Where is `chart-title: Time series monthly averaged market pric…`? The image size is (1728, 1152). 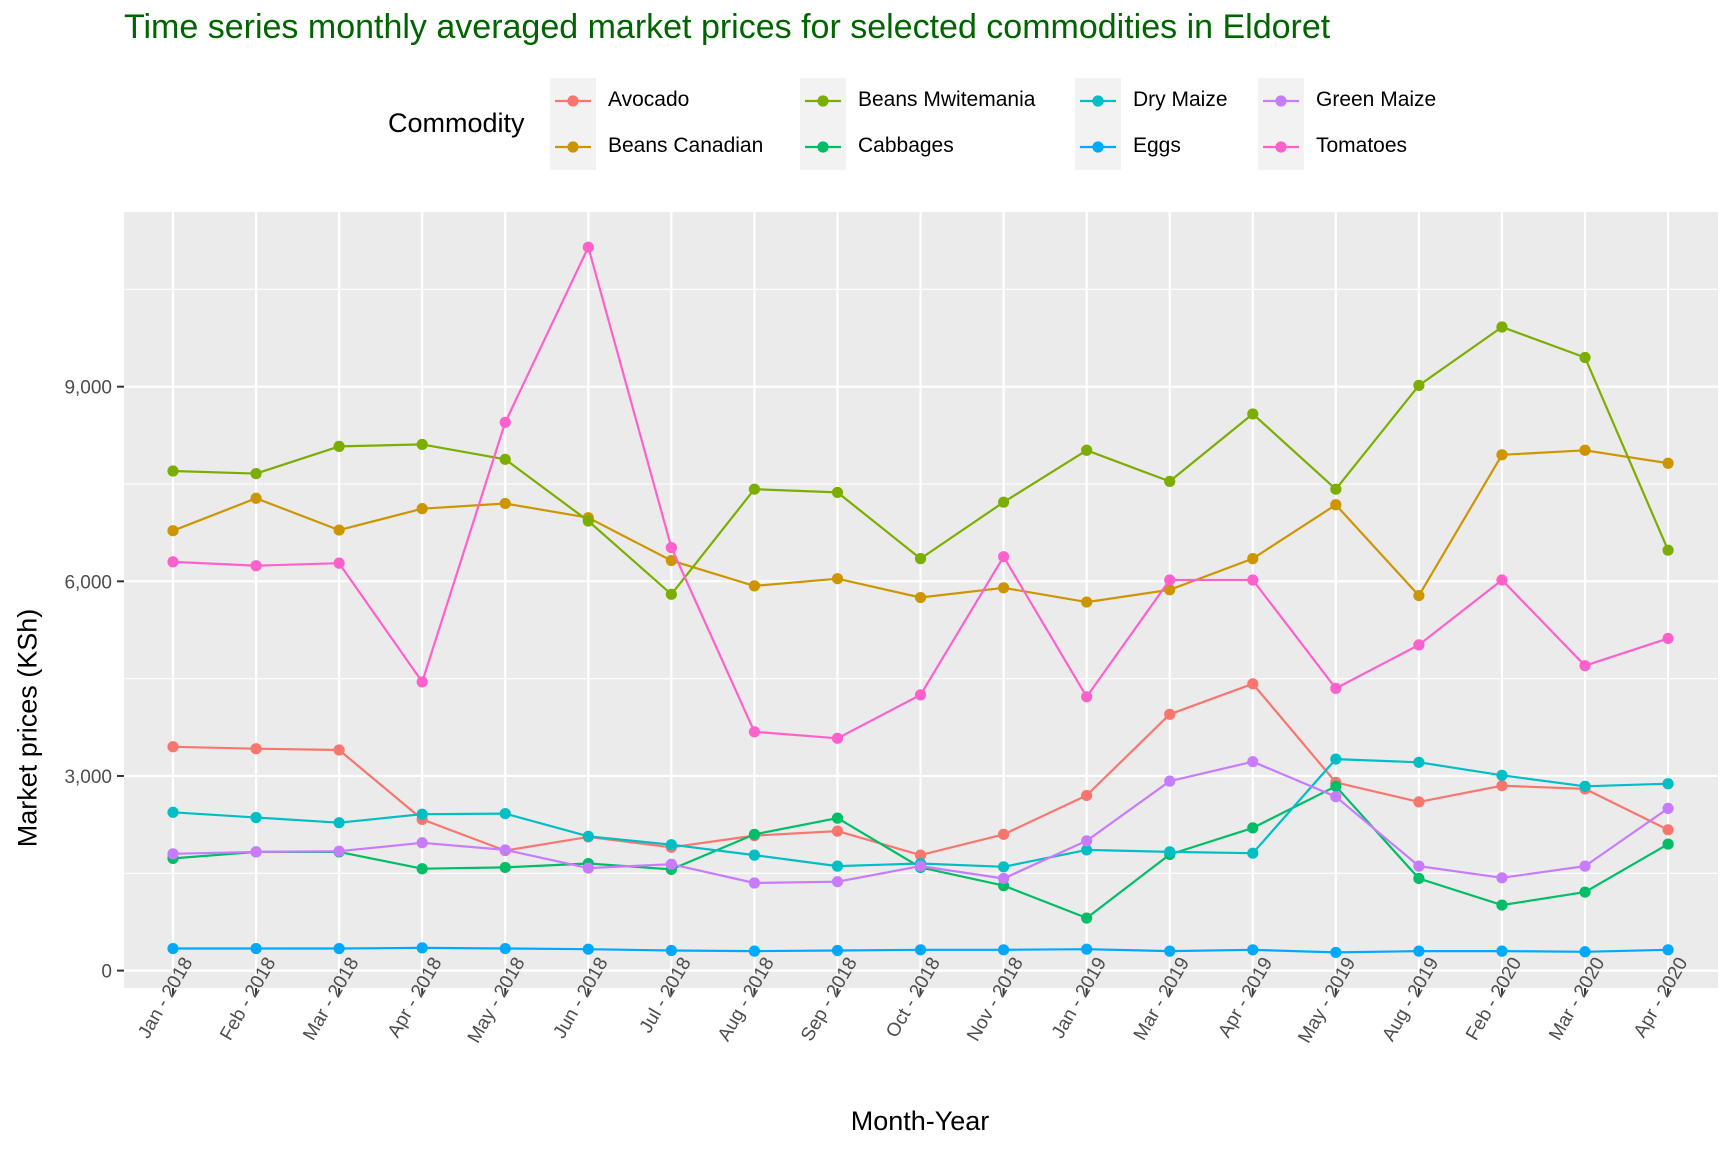
chart-title: Time series monthly averaged market pric… is located at coordinates (727, 27).